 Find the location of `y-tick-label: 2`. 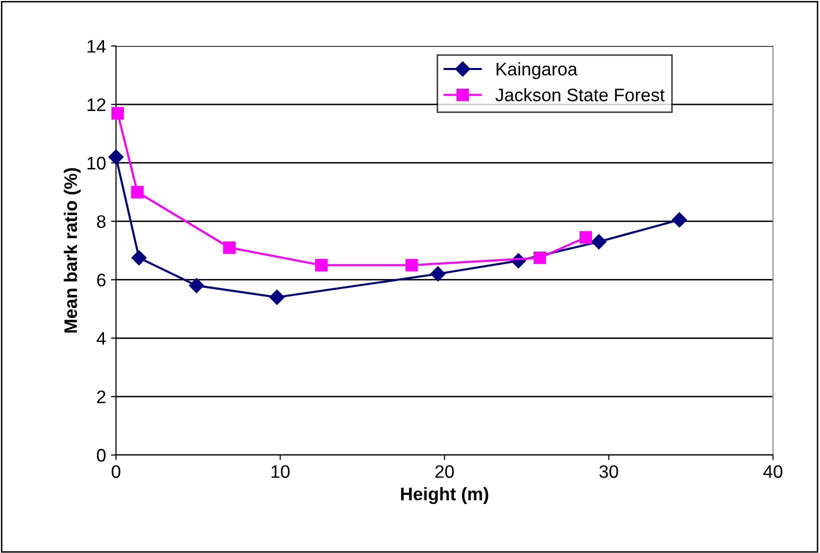

y-tick-label: 2 is located at coordinates (101, 397).